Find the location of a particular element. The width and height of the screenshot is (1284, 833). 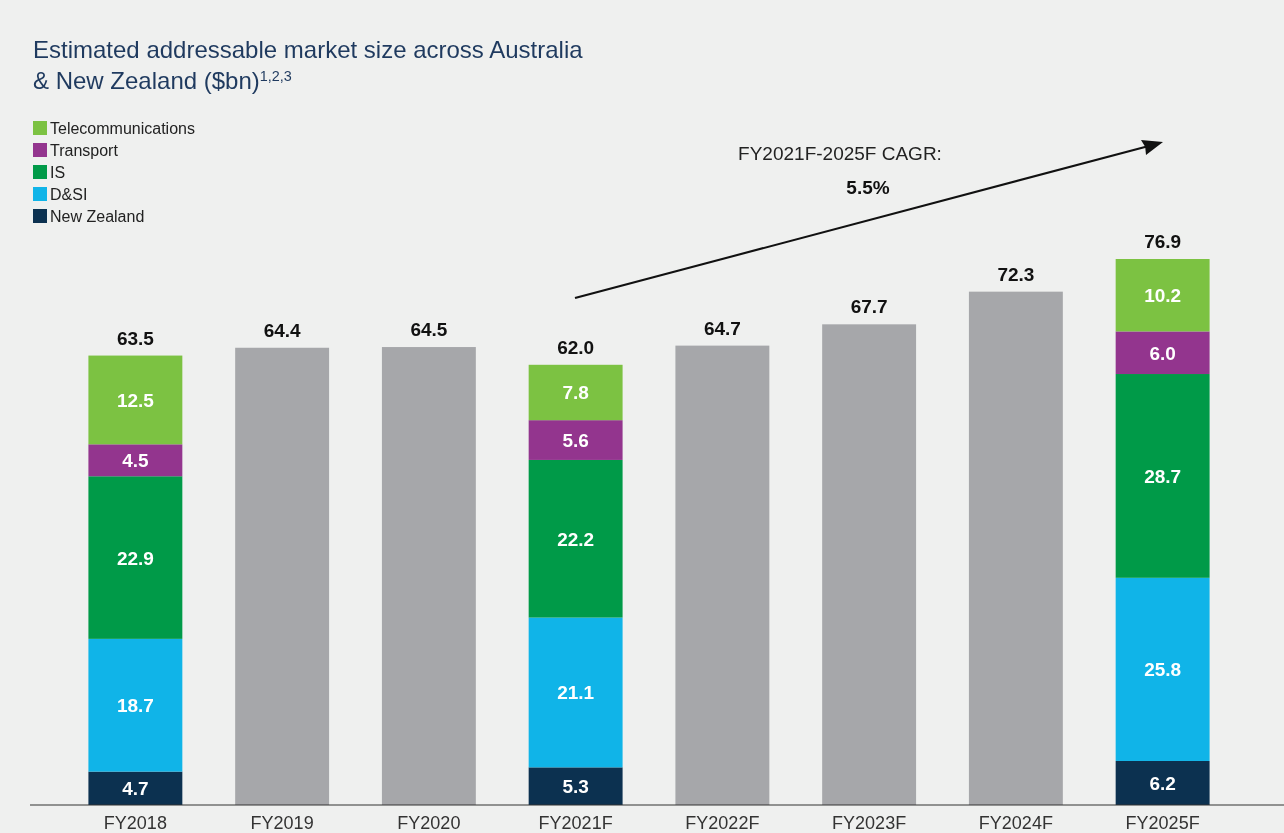

x-tick-label: FY2021F is located at coordinates (575, 823).